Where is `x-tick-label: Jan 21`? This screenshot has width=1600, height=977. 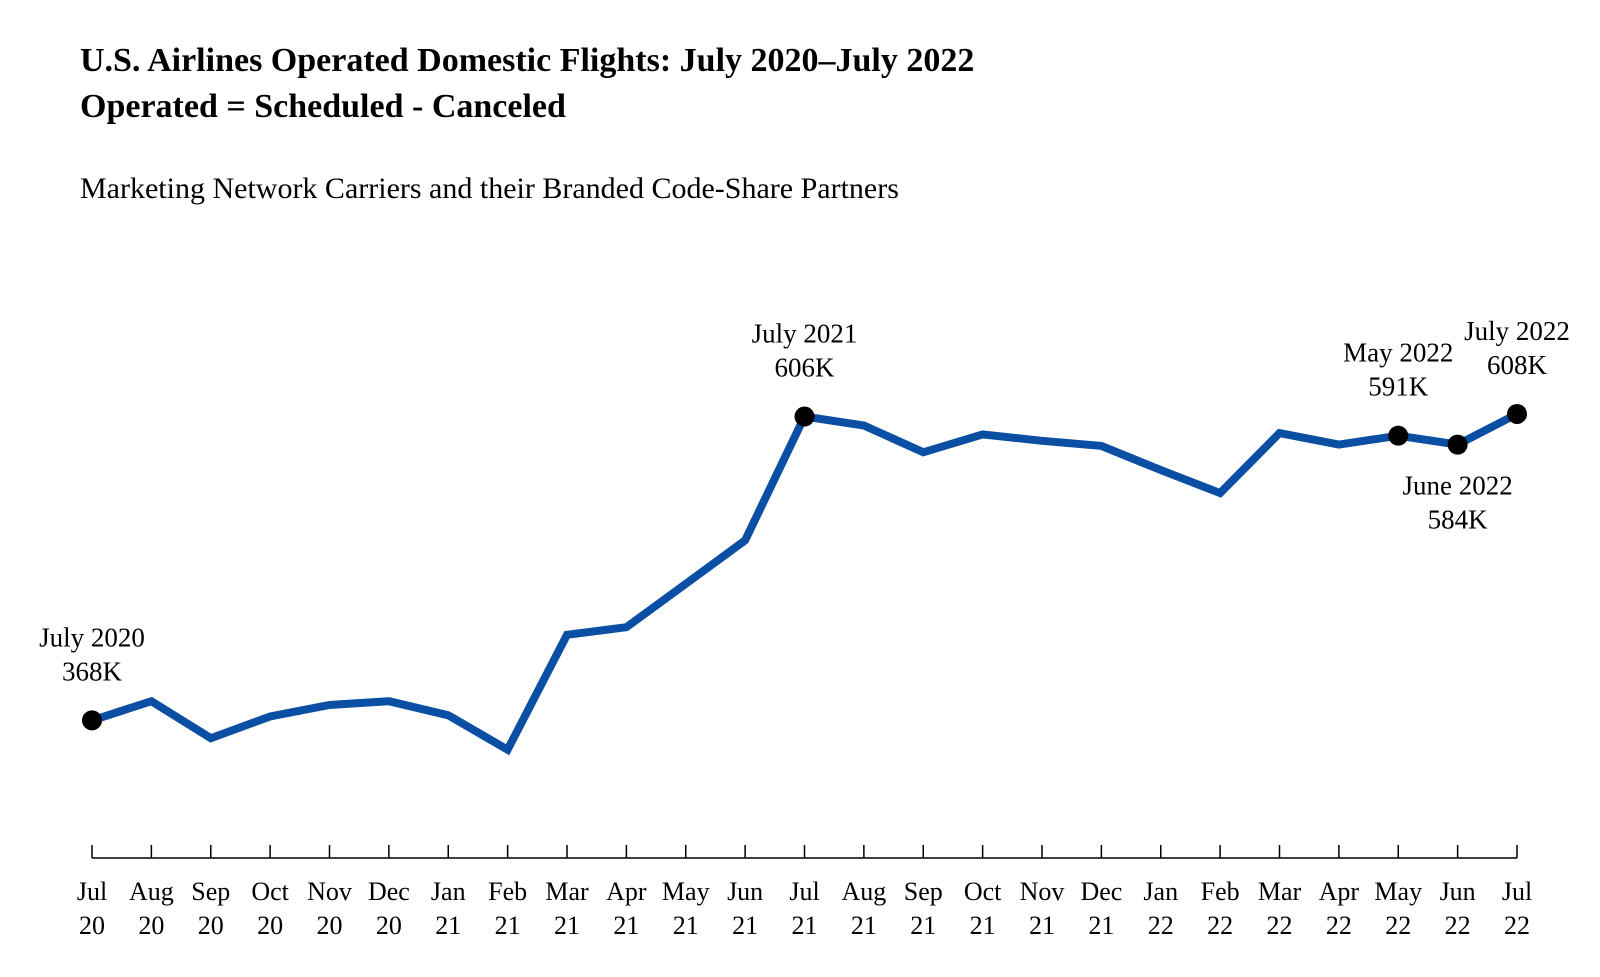
x-tick-label: Jan 21 is located at coordinates (448, 908).